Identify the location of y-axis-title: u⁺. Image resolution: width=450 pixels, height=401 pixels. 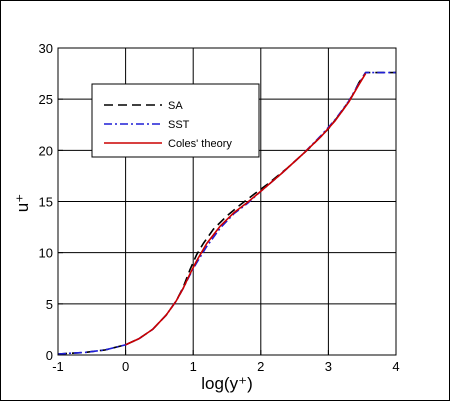
(22, 203).